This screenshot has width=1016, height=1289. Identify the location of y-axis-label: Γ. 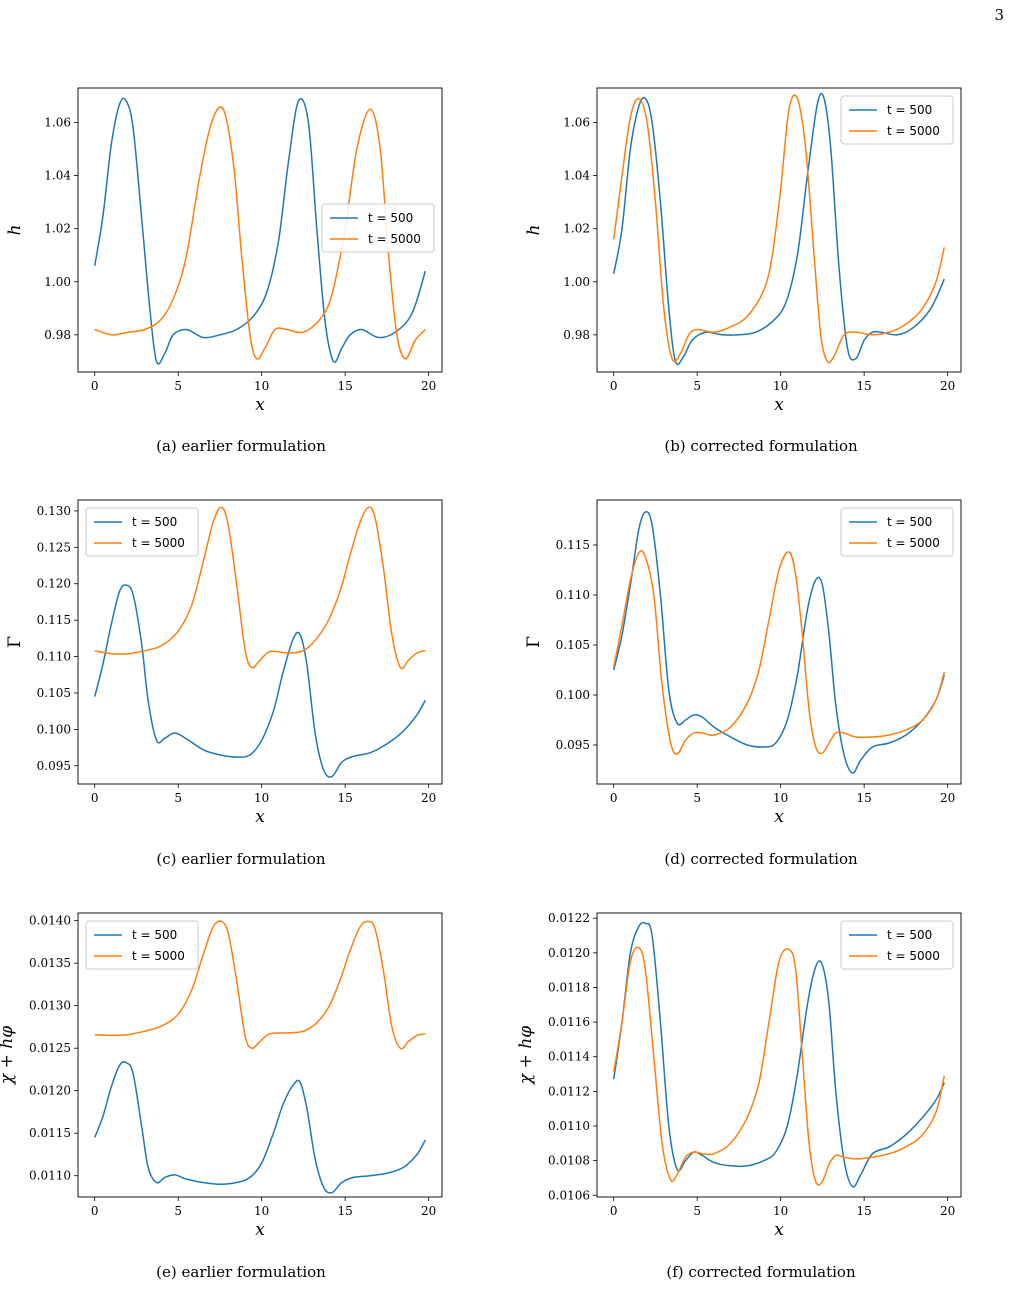
(15, 642).